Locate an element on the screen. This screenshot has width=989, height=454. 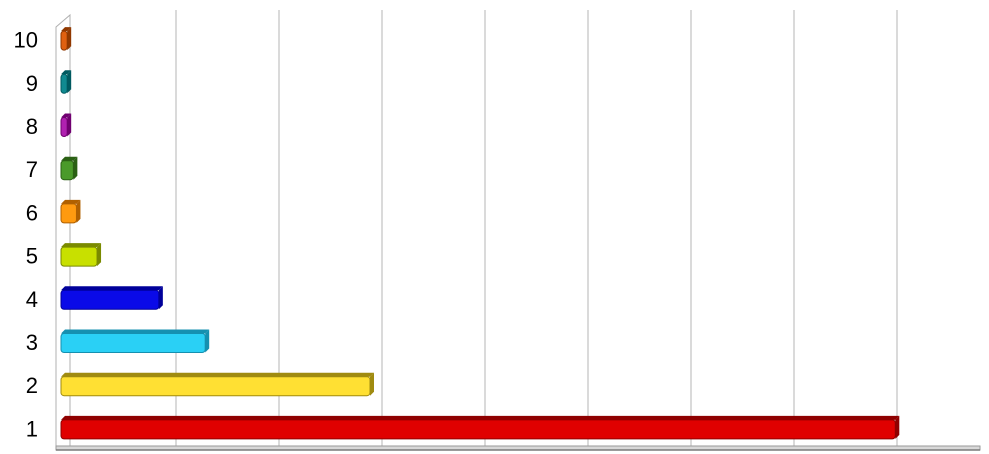
category-label-5: 5 is located at coordinates (32, 256).